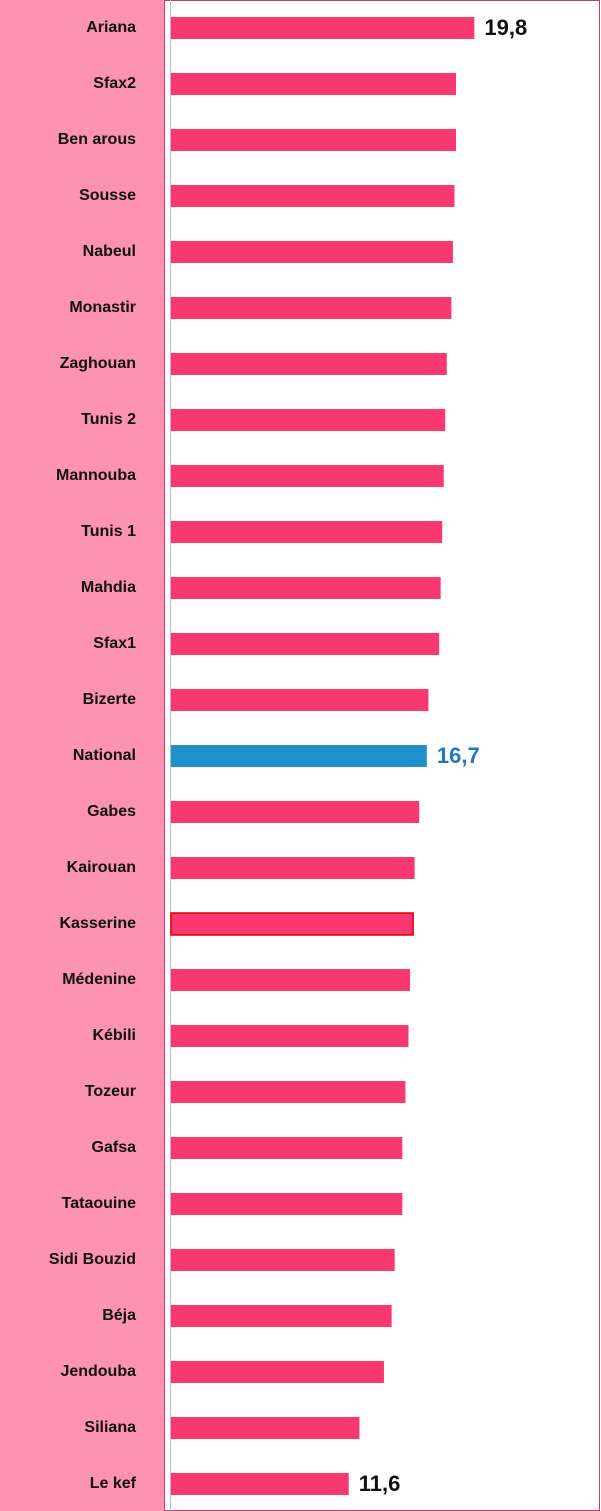 The image size is (601, 1511). I want to click on category-label: Mahdia, so click(108, 587).